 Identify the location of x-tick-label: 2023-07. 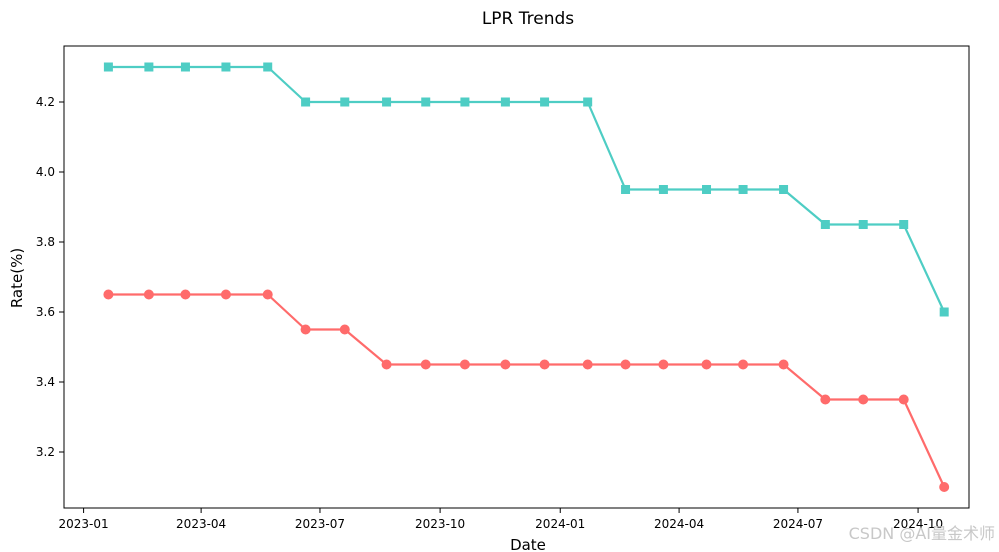
(320, 524).